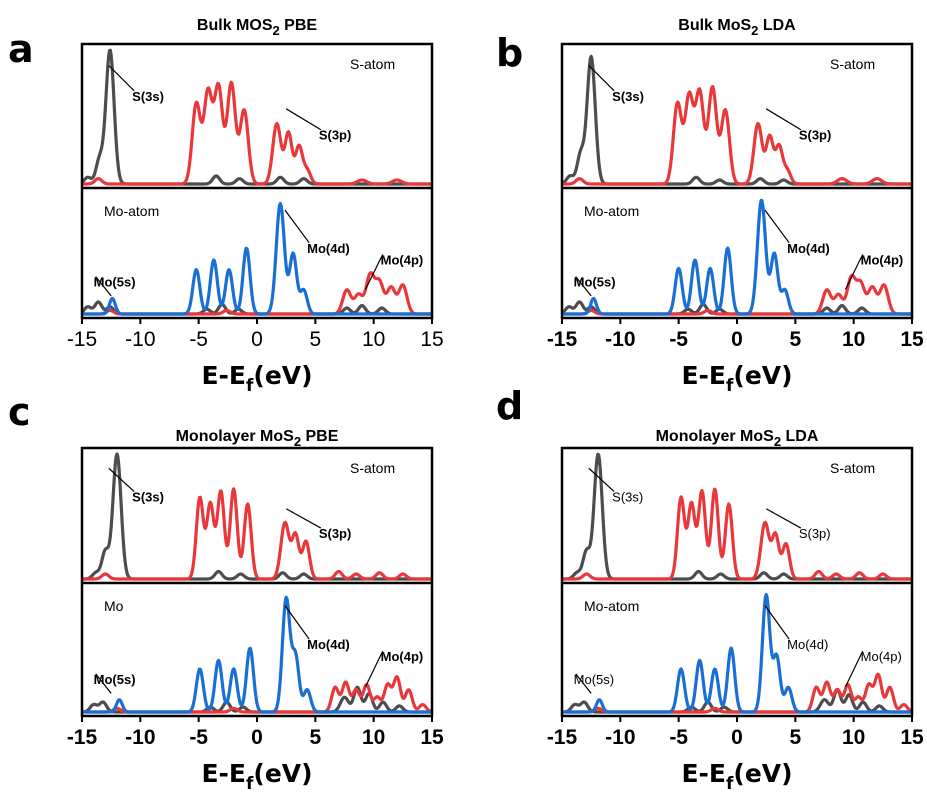 The width and height of the screenshot is (927, 801). What do you see at coordinates (235, 25) in the screenshot?
I see `title-main: Bulk MOS` at bounding box center [235, 25].